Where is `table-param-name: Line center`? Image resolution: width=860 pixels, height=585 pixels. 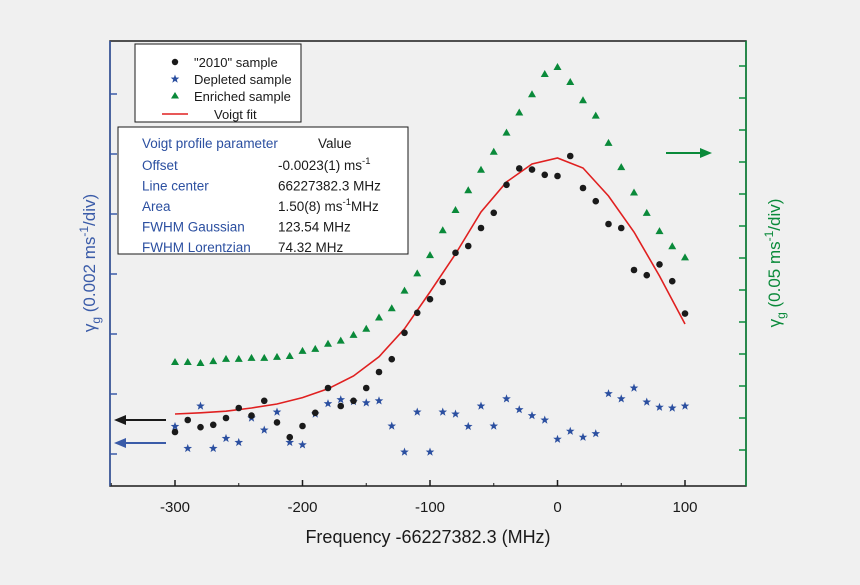
table-param-name: Line center is located at coordinates (175, 186).